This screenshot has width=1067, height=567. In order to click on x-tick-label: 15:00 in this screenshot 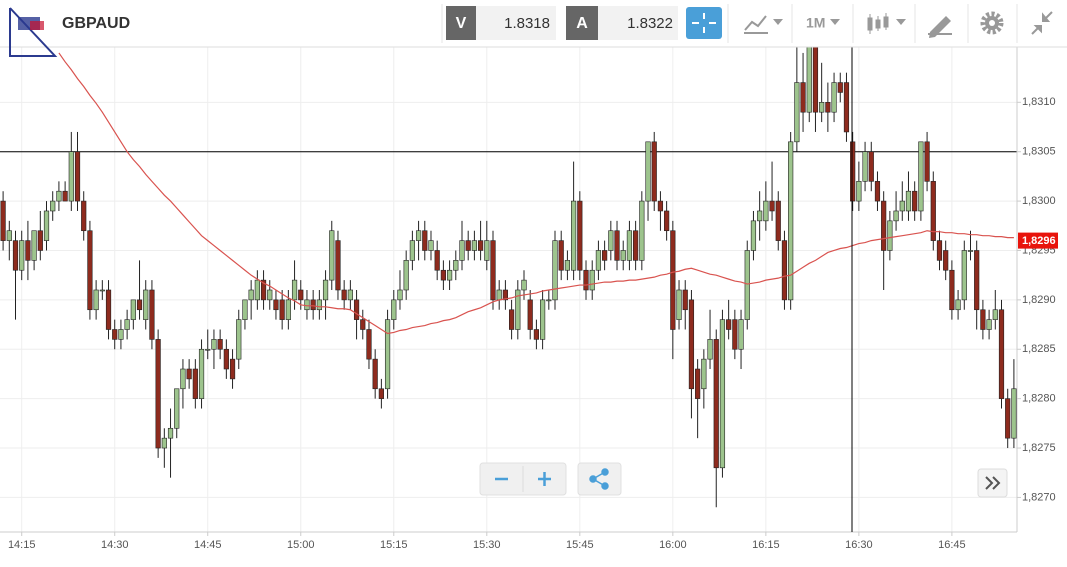, I will do `click(301, 545)`.